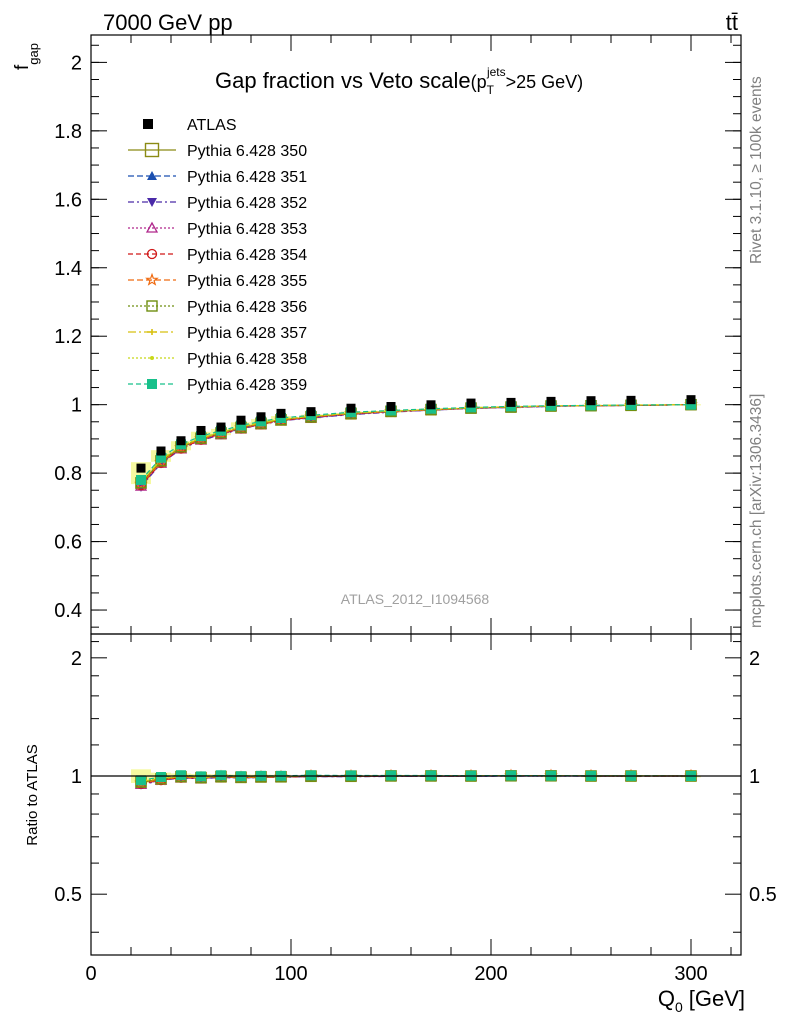 The width and height of the screenshot is (786, 1024). What do you see at coordinates (763, 895) in the screenshot?
I see `y-tick-label-right: 0.5` at bounding box center [763, 895].